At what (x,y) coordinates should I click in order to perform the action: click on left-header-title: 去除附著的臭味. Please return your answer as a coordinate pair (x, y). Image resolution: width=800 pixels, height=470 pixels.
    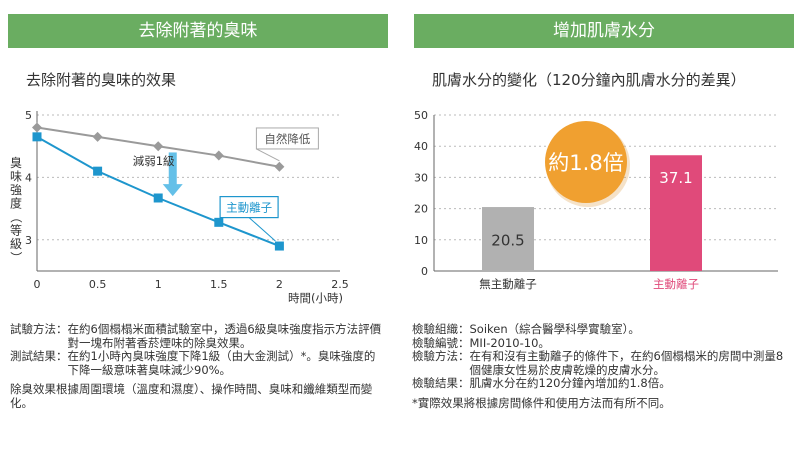
    Looking at the image, I should click on (198, 31).